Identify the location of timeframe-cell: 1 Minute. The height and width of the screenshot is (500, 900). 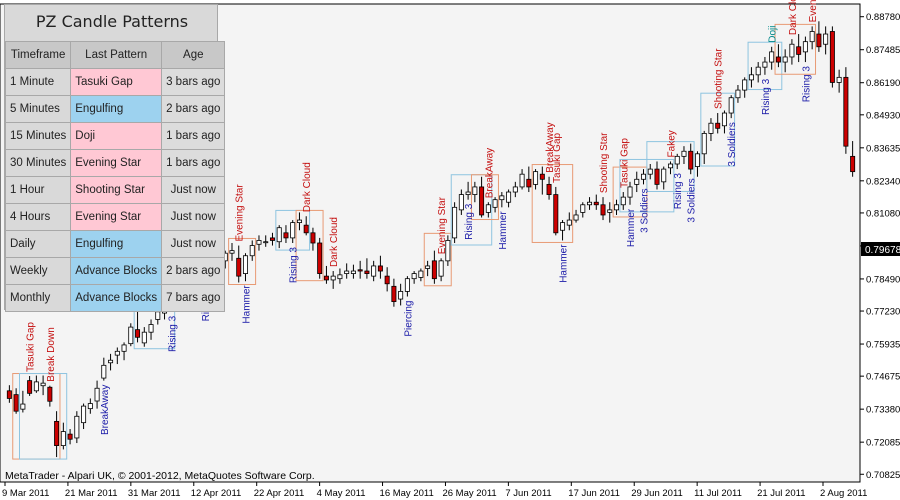
(38, 82).